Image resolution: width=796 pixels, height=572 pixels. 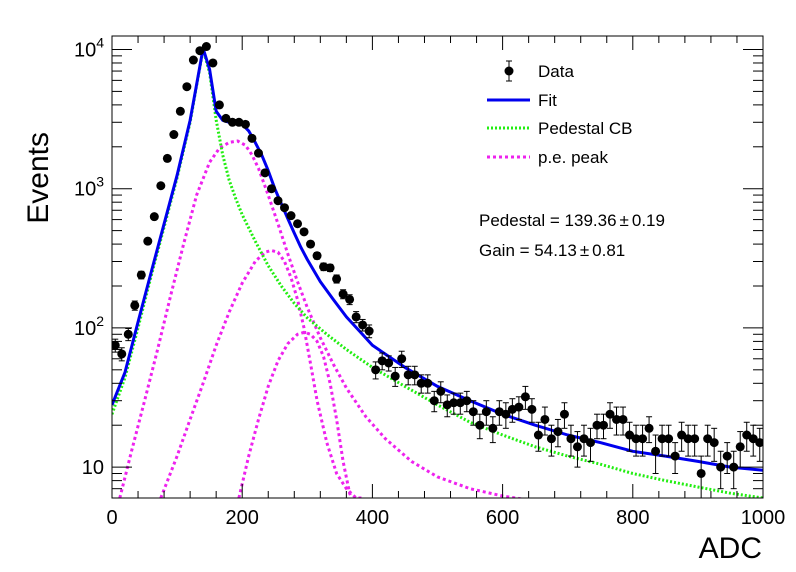 What do you see at coordinates (100, 182) in the screenshot?
I see `y-tick-exponent: 3` at bounding box center [100, 182].